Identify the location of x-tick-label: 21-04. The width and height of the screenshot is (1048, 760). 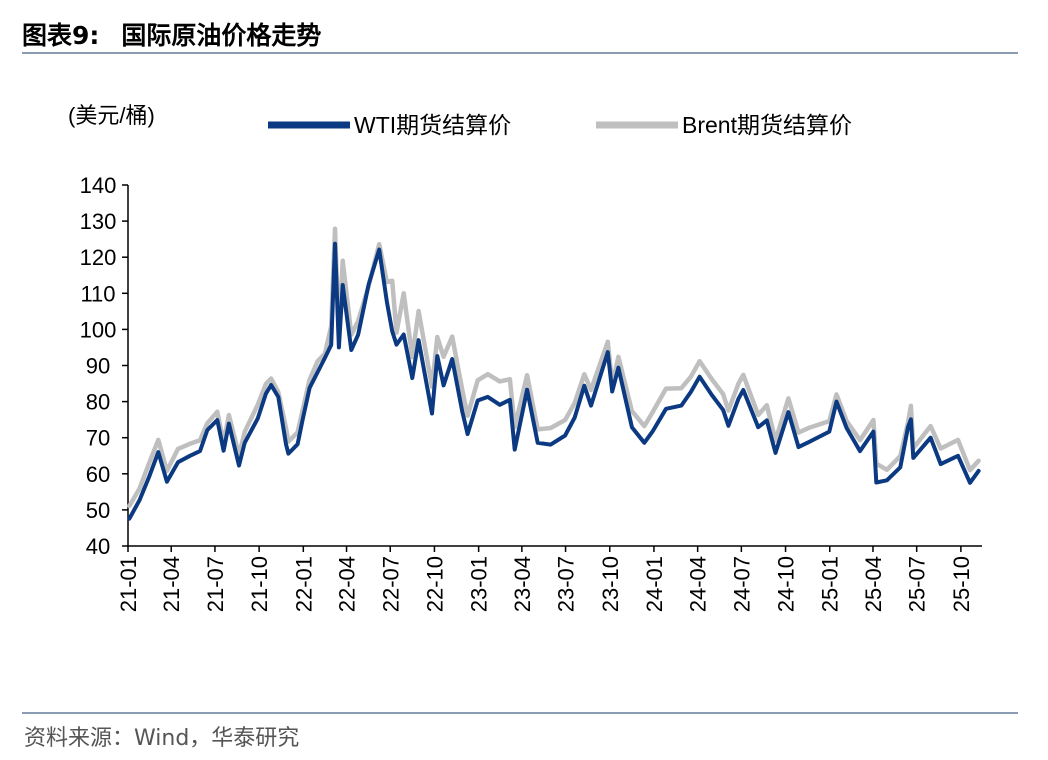
(171, 584).